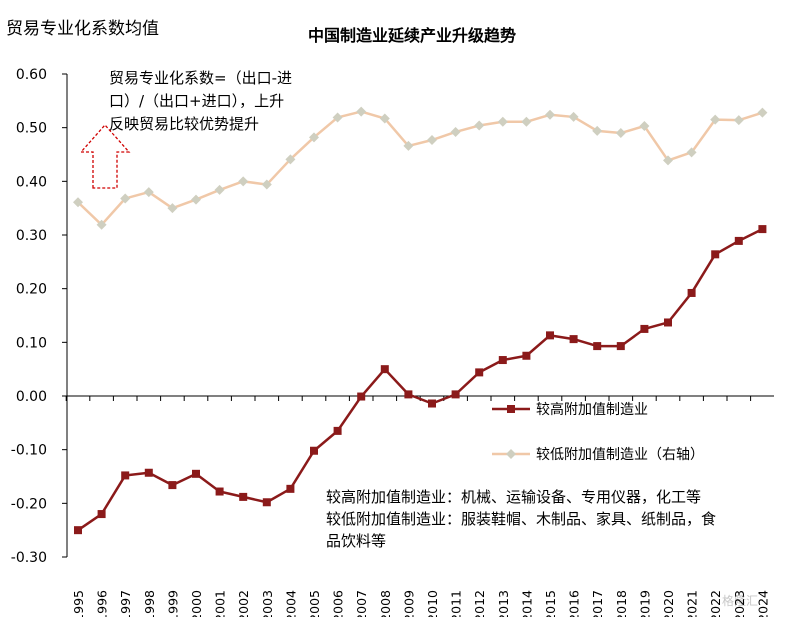 Image resolution: width=805 pixels, height=617 pixels. I want to click on legend-label-high-value: 较高附加值制造业, so click(592, 410).